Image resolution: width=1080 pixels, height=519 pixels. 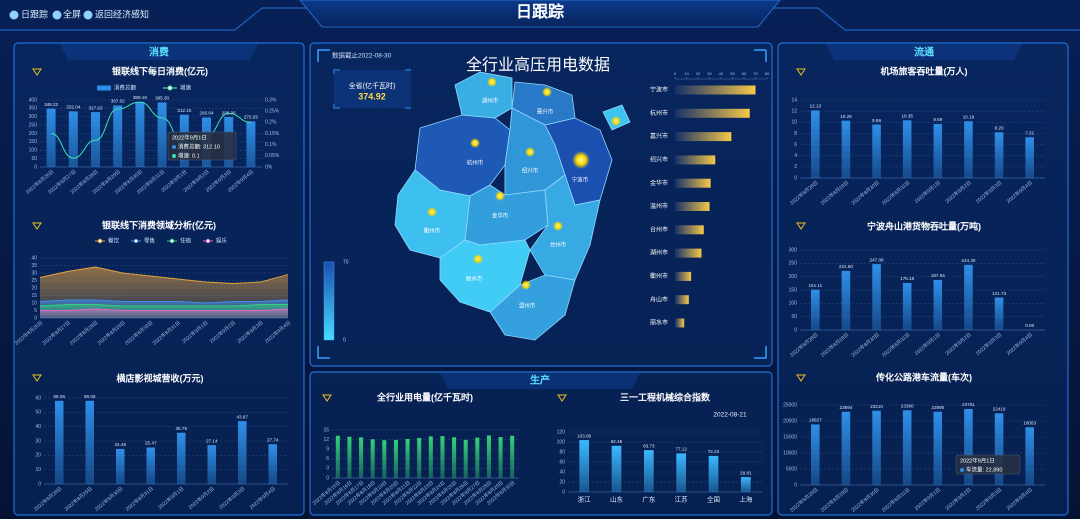 What do you see at coordinates (34, 273) in the screenshot?
I see `y-tick-label: 30` at bounding box center [34, 273].